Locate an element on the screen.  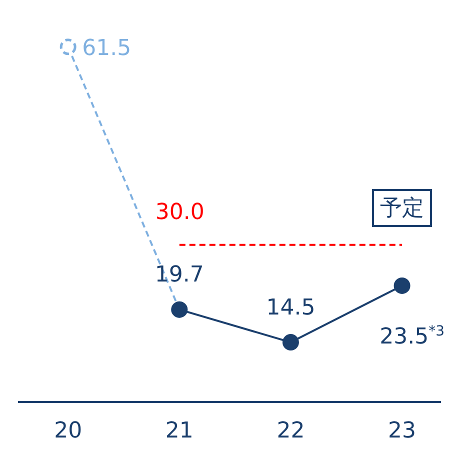
x-tick-label: 20 is located at coordinates (68, 431).